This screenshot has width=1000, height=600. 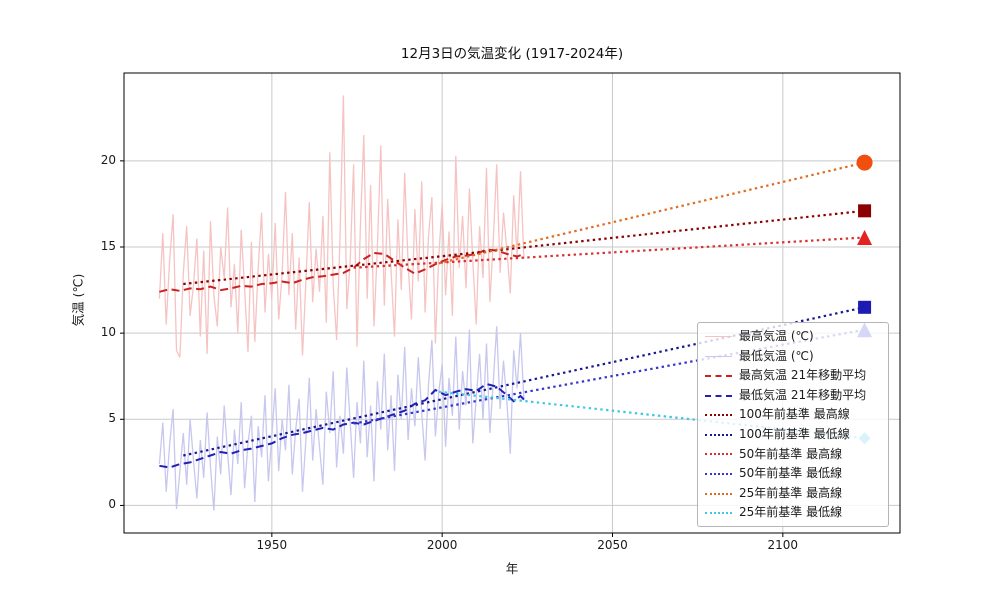 I want to click on y-tick-label: 5, so click(x=112, y=418).